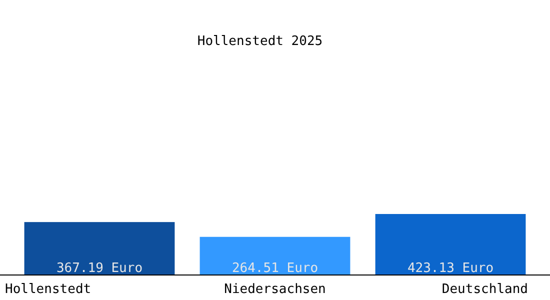  Describe the element at coordinates (450, 268) in the screenshot. I see `data-label: 423.13 Euro` at that location.